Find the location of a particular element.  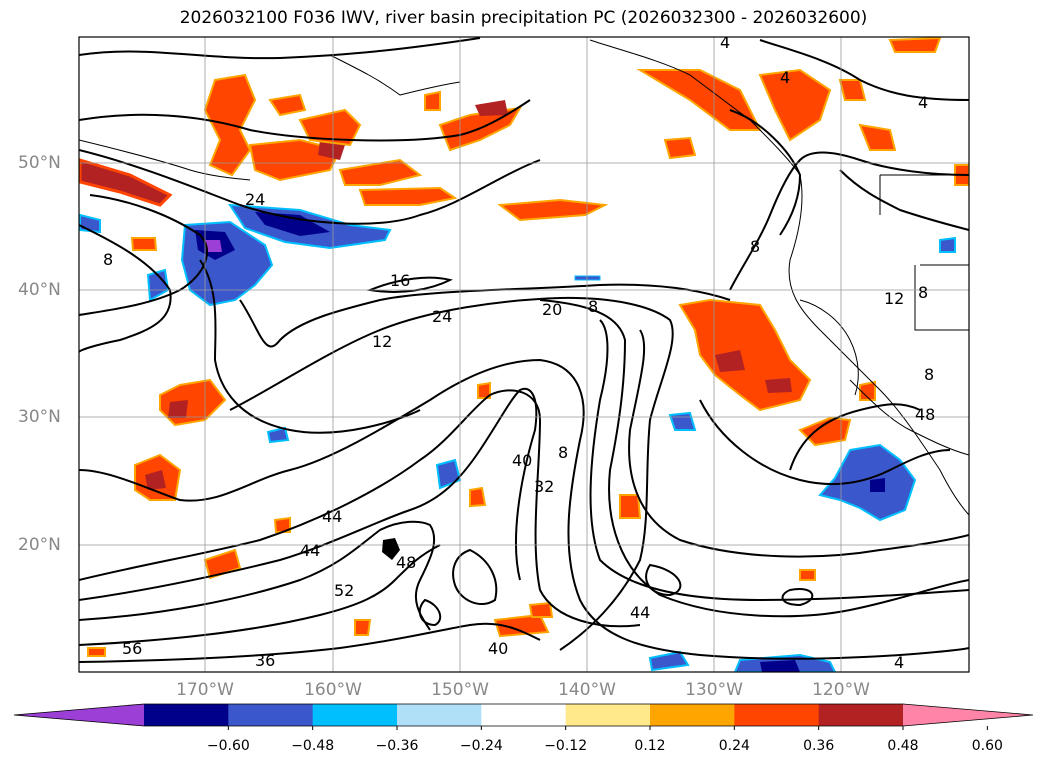

colorbar-extend-high is located at coordinates (968, 715).